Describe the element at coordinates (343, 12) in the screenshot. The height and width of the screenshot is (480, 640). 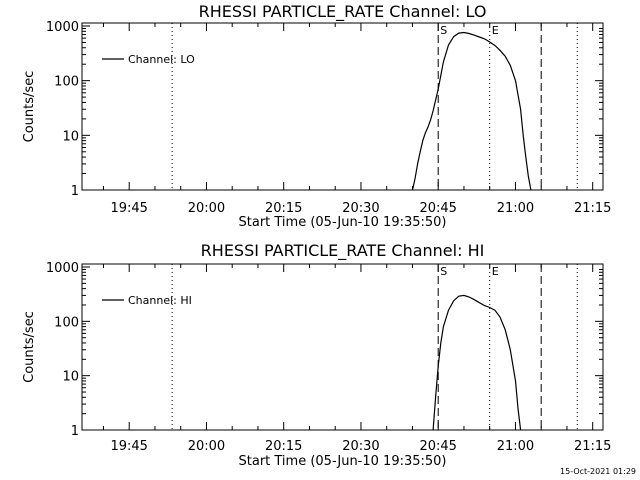
I see `chart-title: RHESSI PARTICLE_RATE Channel: LO` at that location.